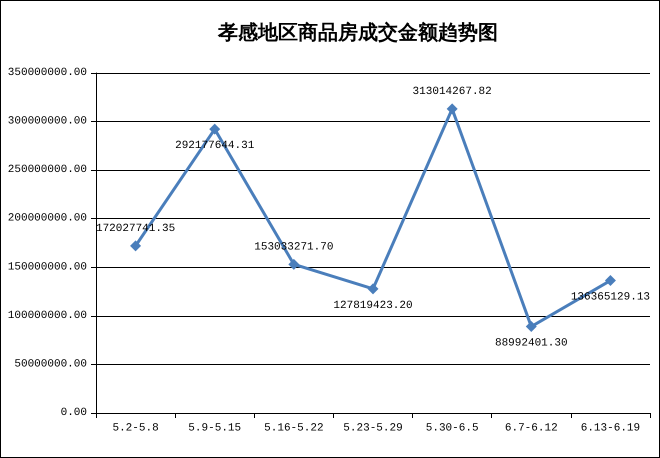 The height and width of the screenshot is (458, 660). Describe the element at coordinates (373, 428) in the screenshot. I see `x-tick-label: 5.23-5.29` at that location.